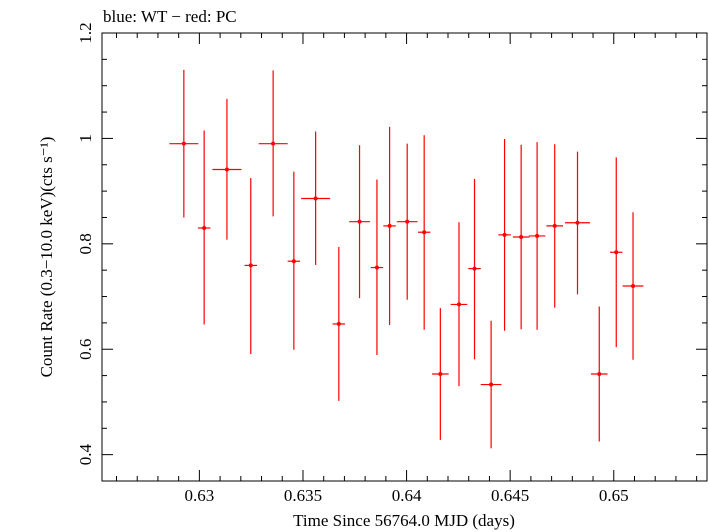 The image size is (709, 532). What do you see at coordinates (407, 495) in the screenshot?
I see `x-tick-label: 0.64` at bounding box center [407, 495].